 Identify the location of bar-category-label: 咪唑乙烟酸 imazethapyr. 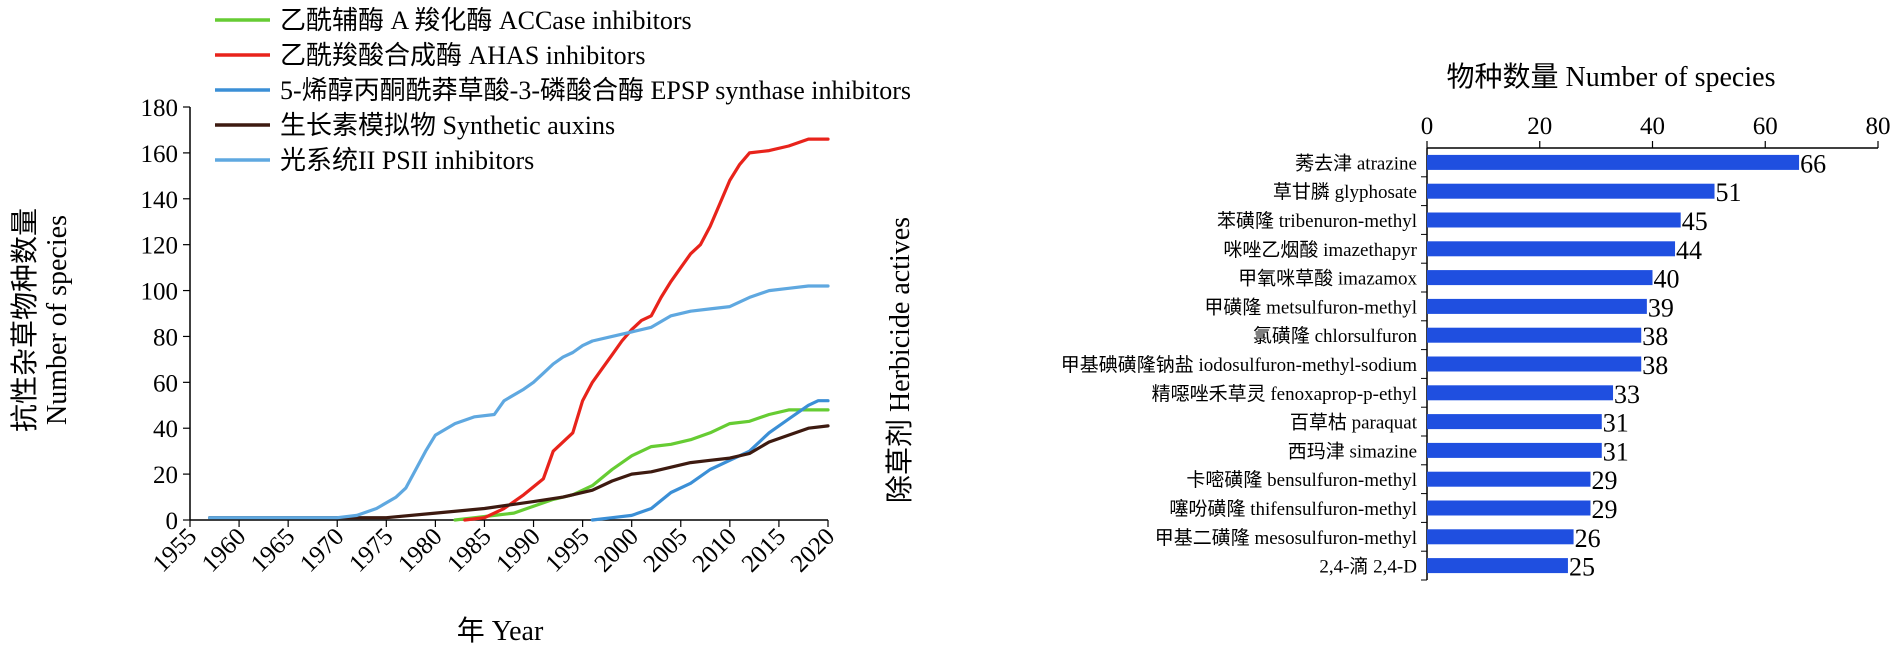
(1320, 250).